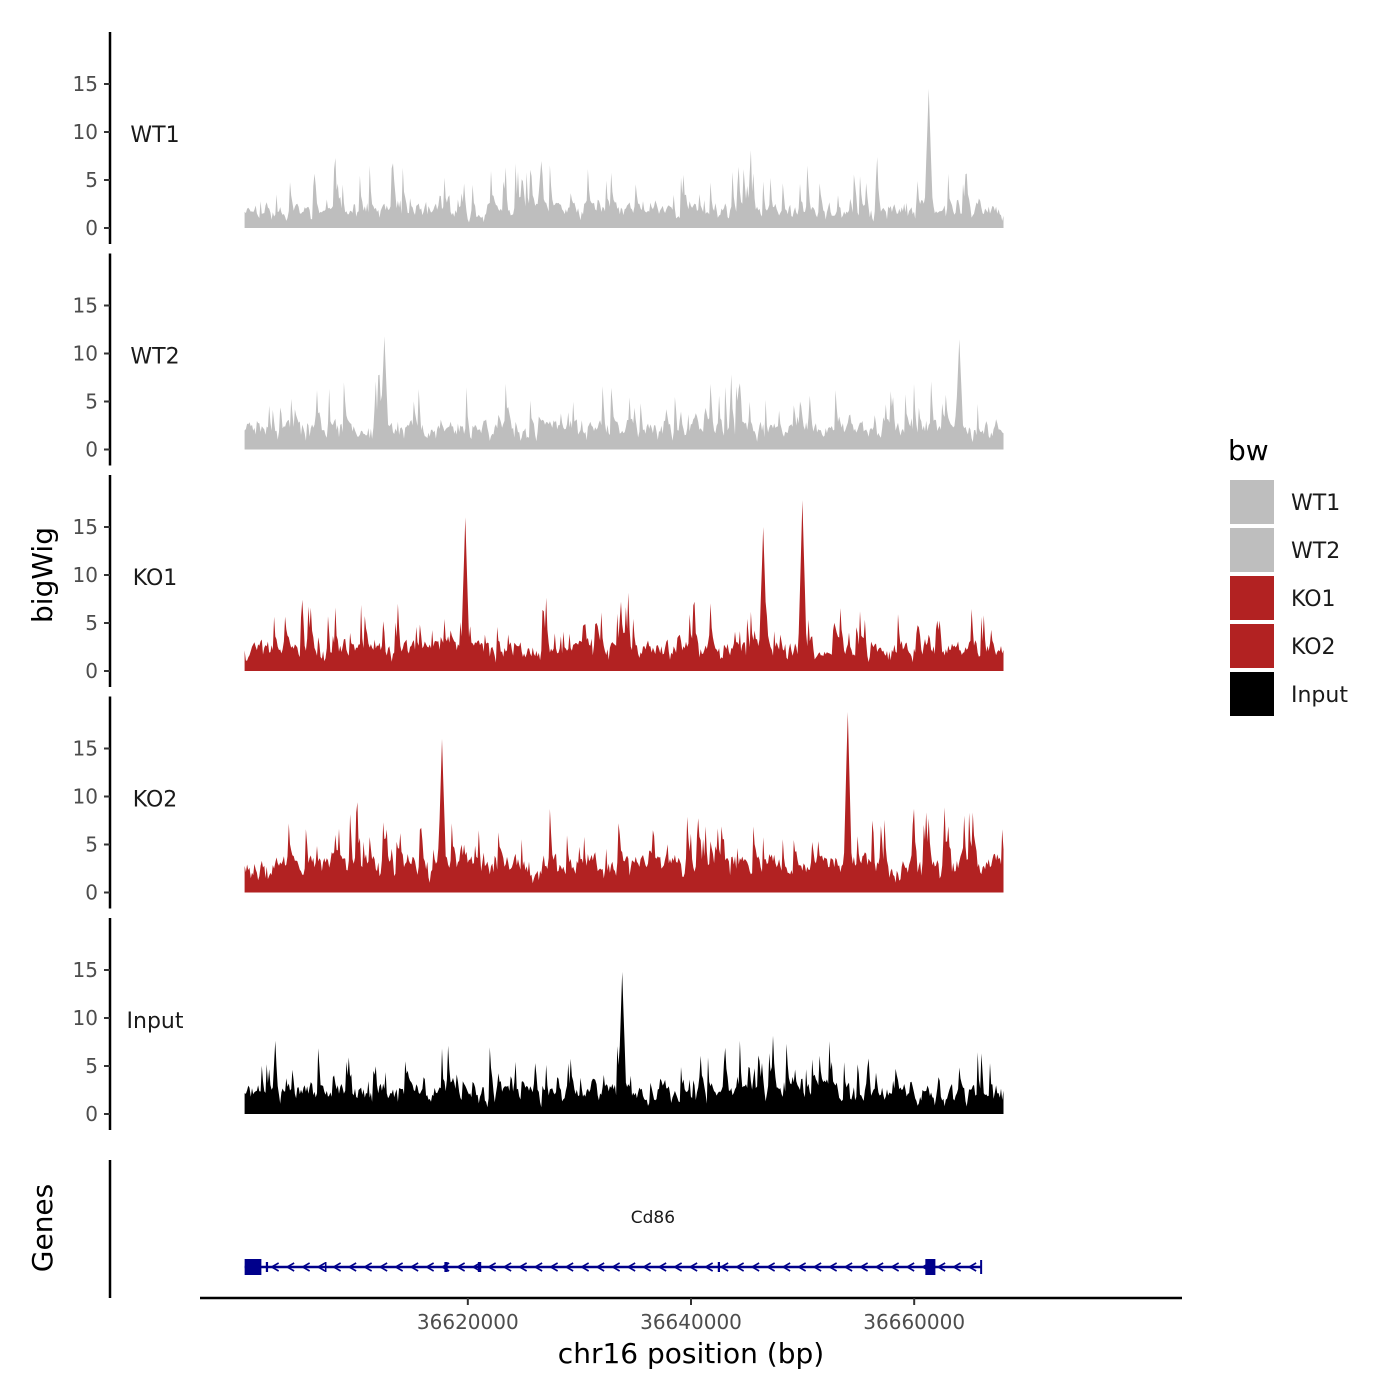 This screenshot has height=1400, width=1400. I want to click on coverage-area-ko1, so click(624, 585).